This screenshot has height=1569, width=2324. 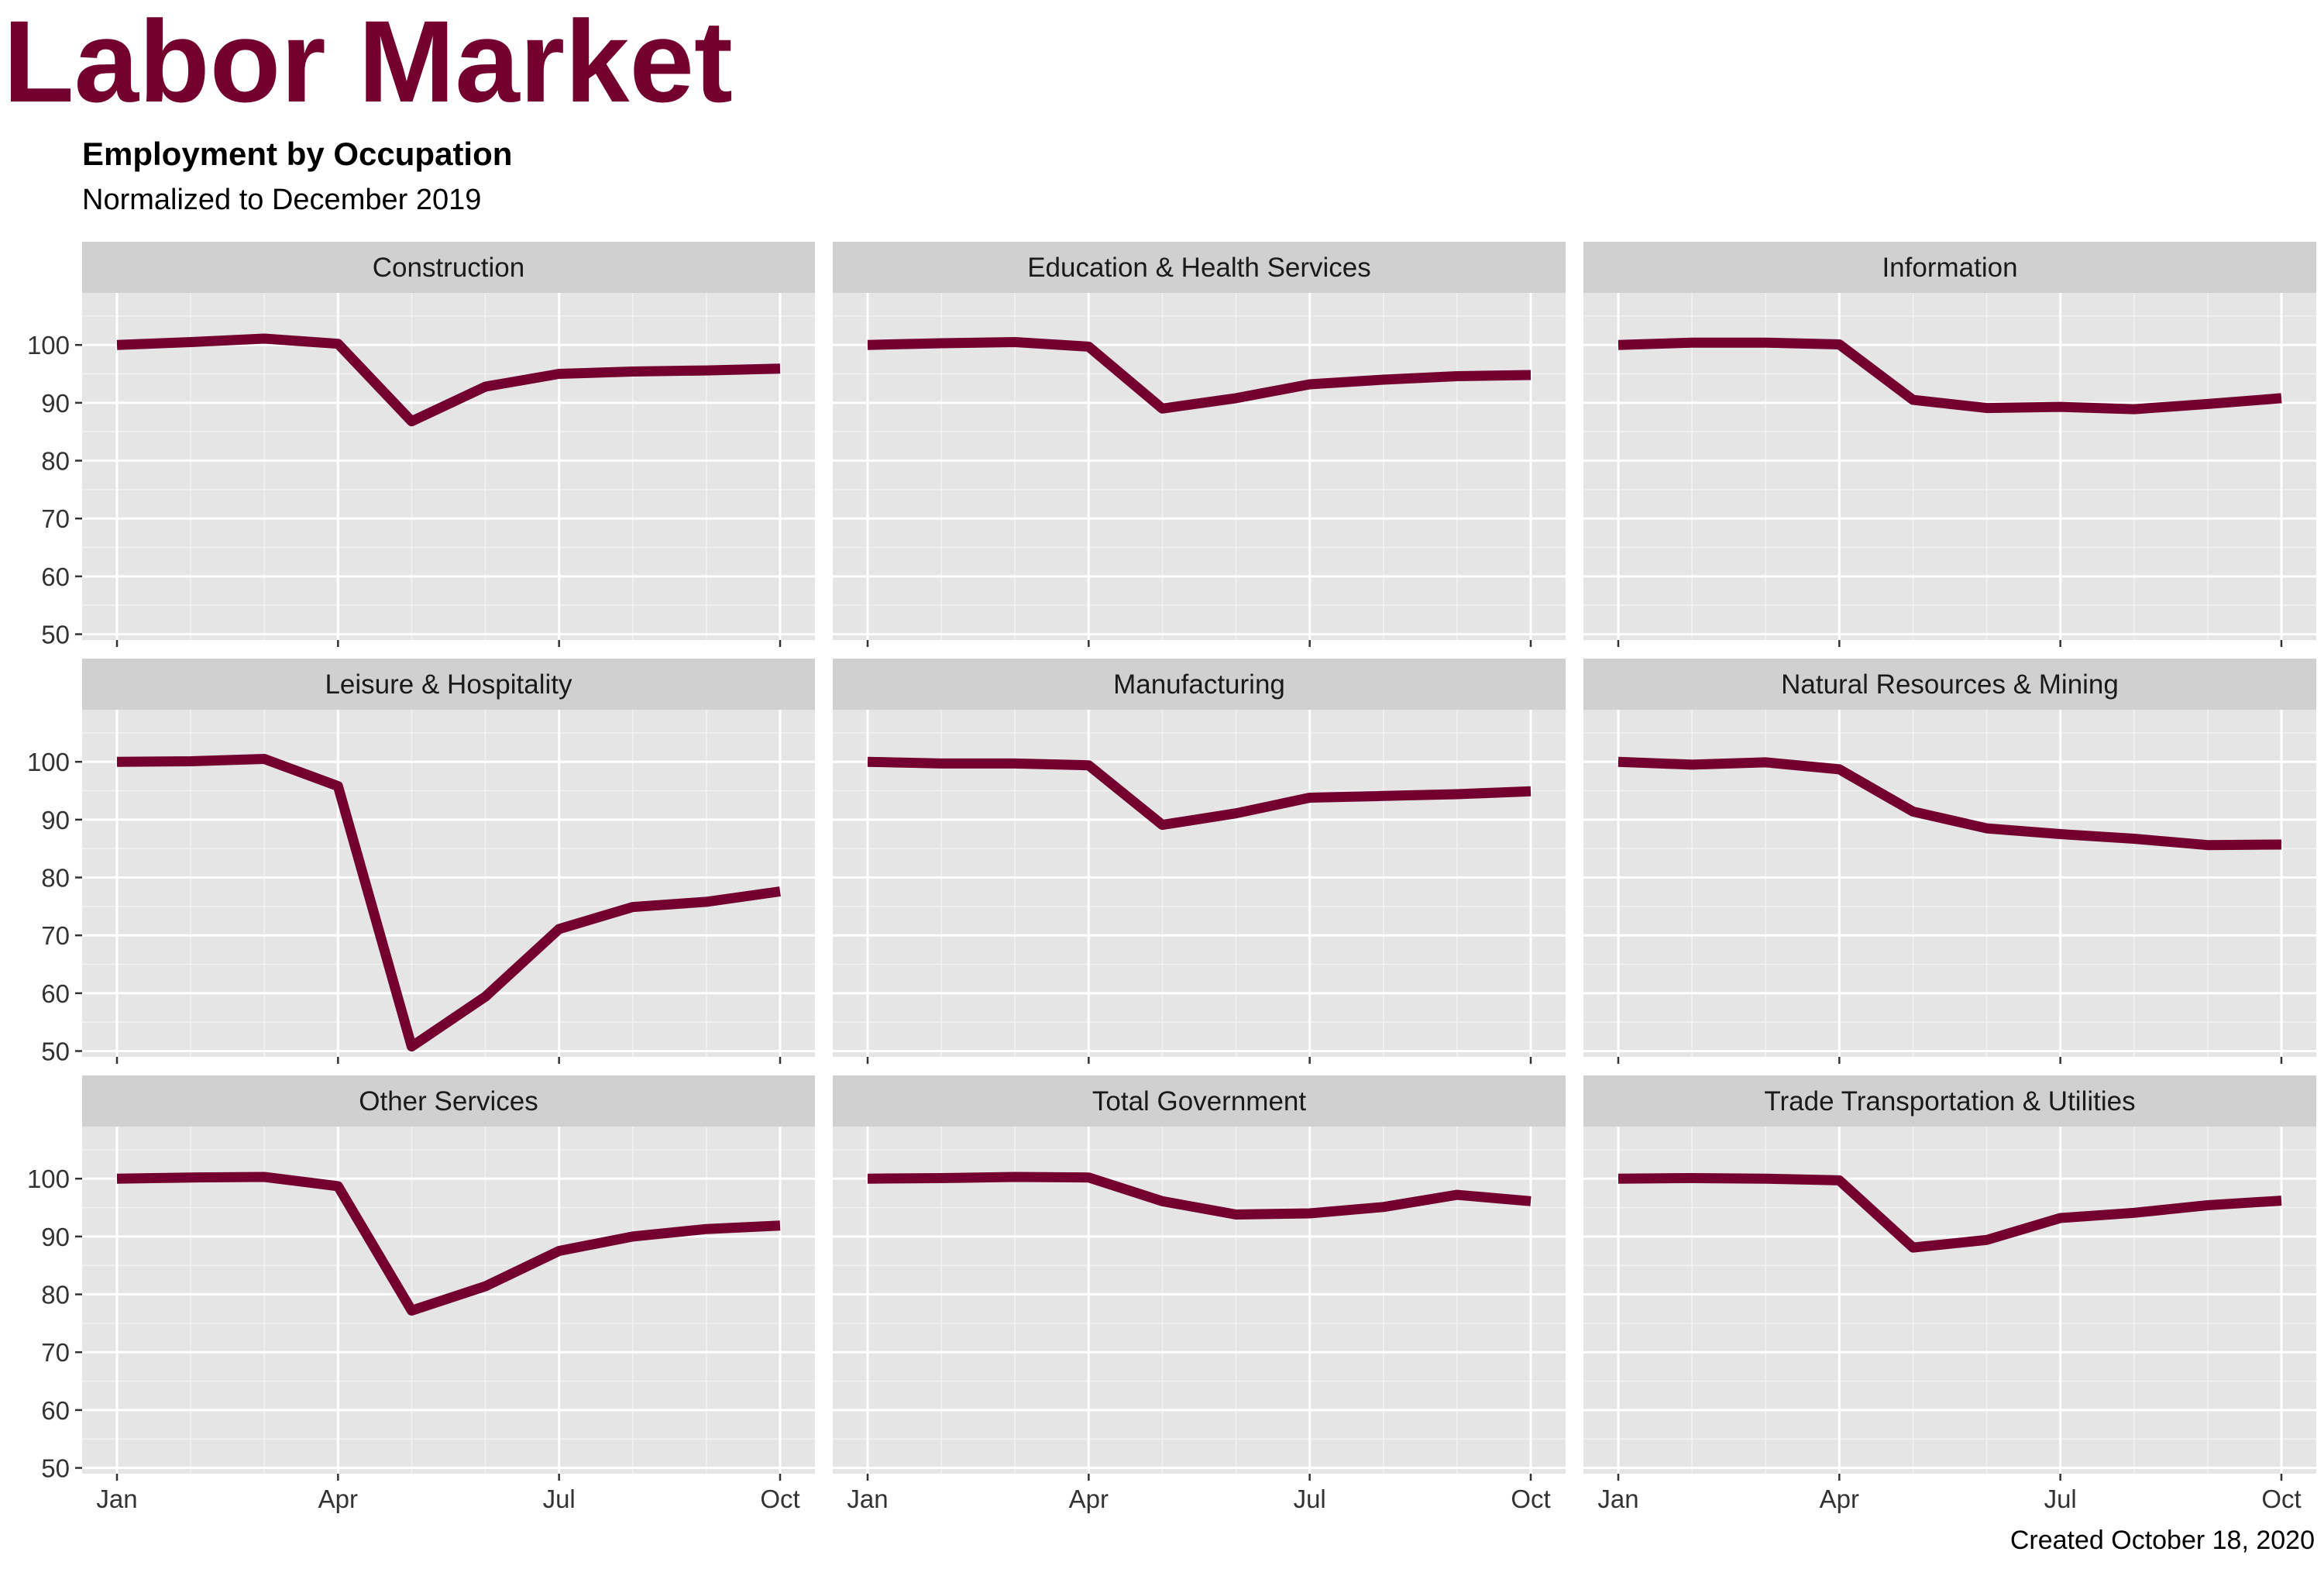 I want to click on facet-strip-information, so click(x=1949, y=267).